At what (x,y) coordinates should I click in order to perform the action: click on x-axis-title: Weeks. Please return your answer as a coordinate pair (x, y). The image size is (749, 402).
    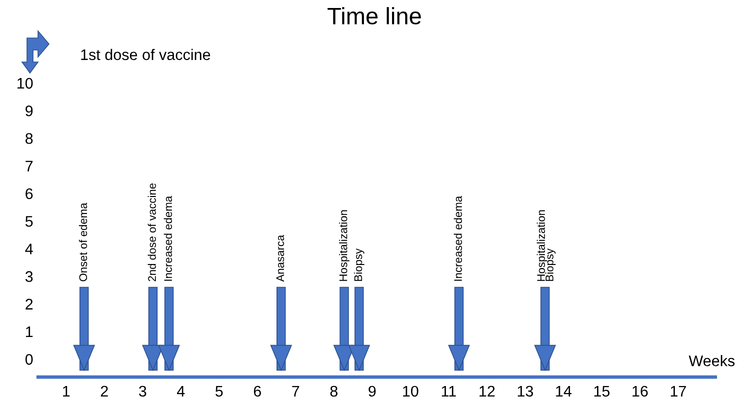
    Looking at the image, I should click on (711, 360).